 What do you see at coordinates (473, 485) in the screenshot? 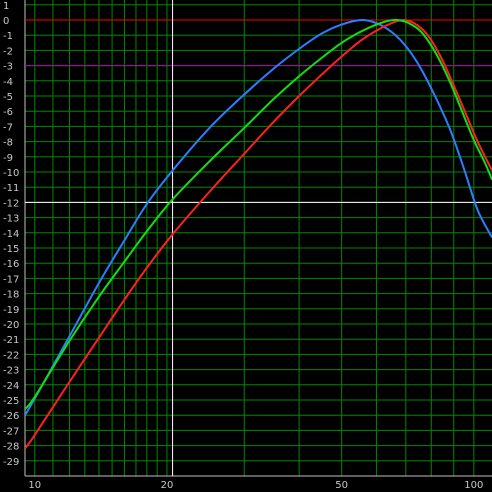
I see `x-tick-label: 100` at bounding box center [473, 485].